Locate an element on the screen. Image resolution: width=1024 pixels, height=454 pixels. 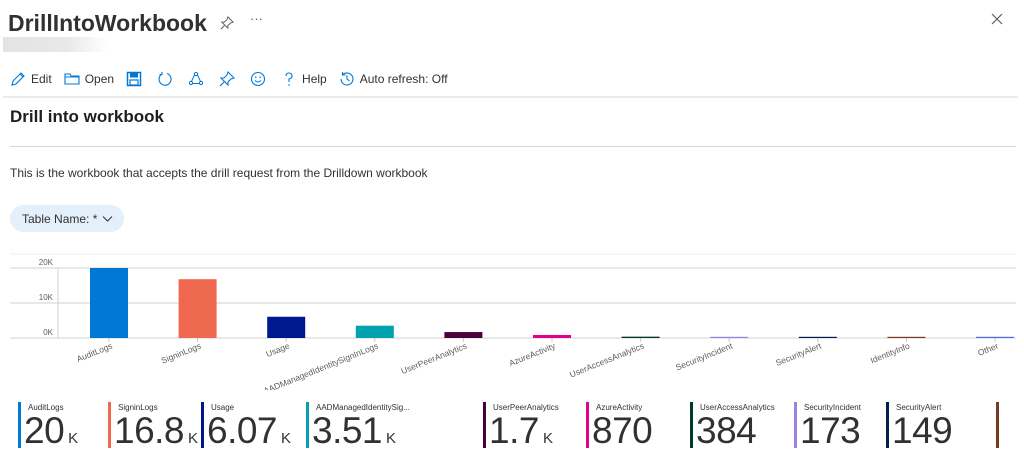
x-tick-label: UserPeerAnalytics is located at coordinates (434, 358).